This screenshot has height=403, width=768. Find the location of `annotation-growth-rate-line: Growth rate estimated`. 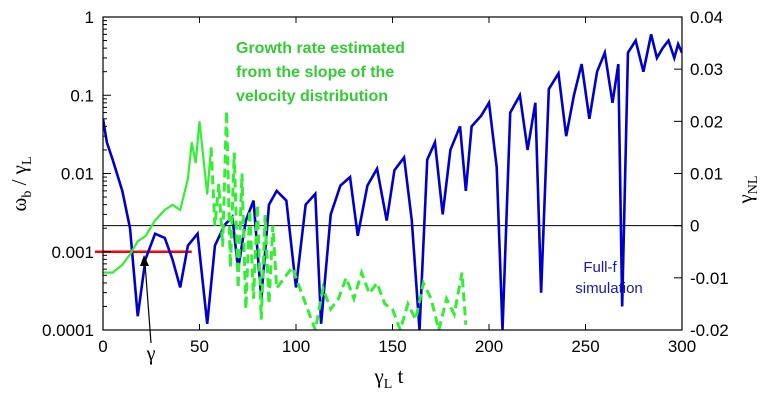

annotation-growth-rate-line: Growth rate estimated is located at coordinates (320, 48).